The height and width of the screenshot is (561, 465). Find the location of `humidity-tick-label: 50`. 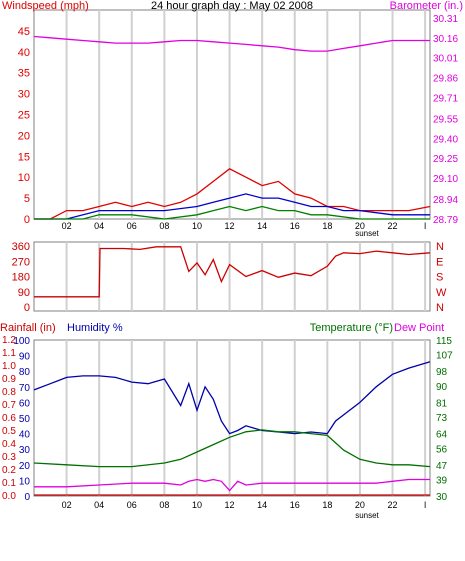

humidity-tick-label: 50 is located at coordinates (25, 419).